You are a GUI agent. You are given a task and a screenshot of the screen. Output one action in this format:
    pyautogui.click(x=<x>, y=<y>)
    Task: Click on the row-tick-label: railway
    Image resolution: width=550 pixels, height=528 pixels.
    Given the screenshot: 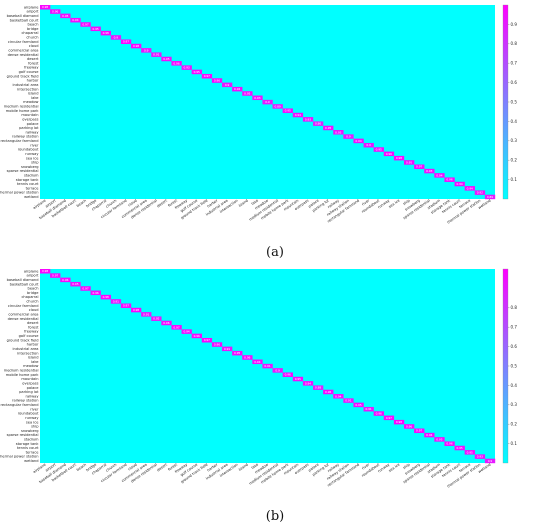 What is the action you would take?
    pyautogui.click(x=33, y=132)
    